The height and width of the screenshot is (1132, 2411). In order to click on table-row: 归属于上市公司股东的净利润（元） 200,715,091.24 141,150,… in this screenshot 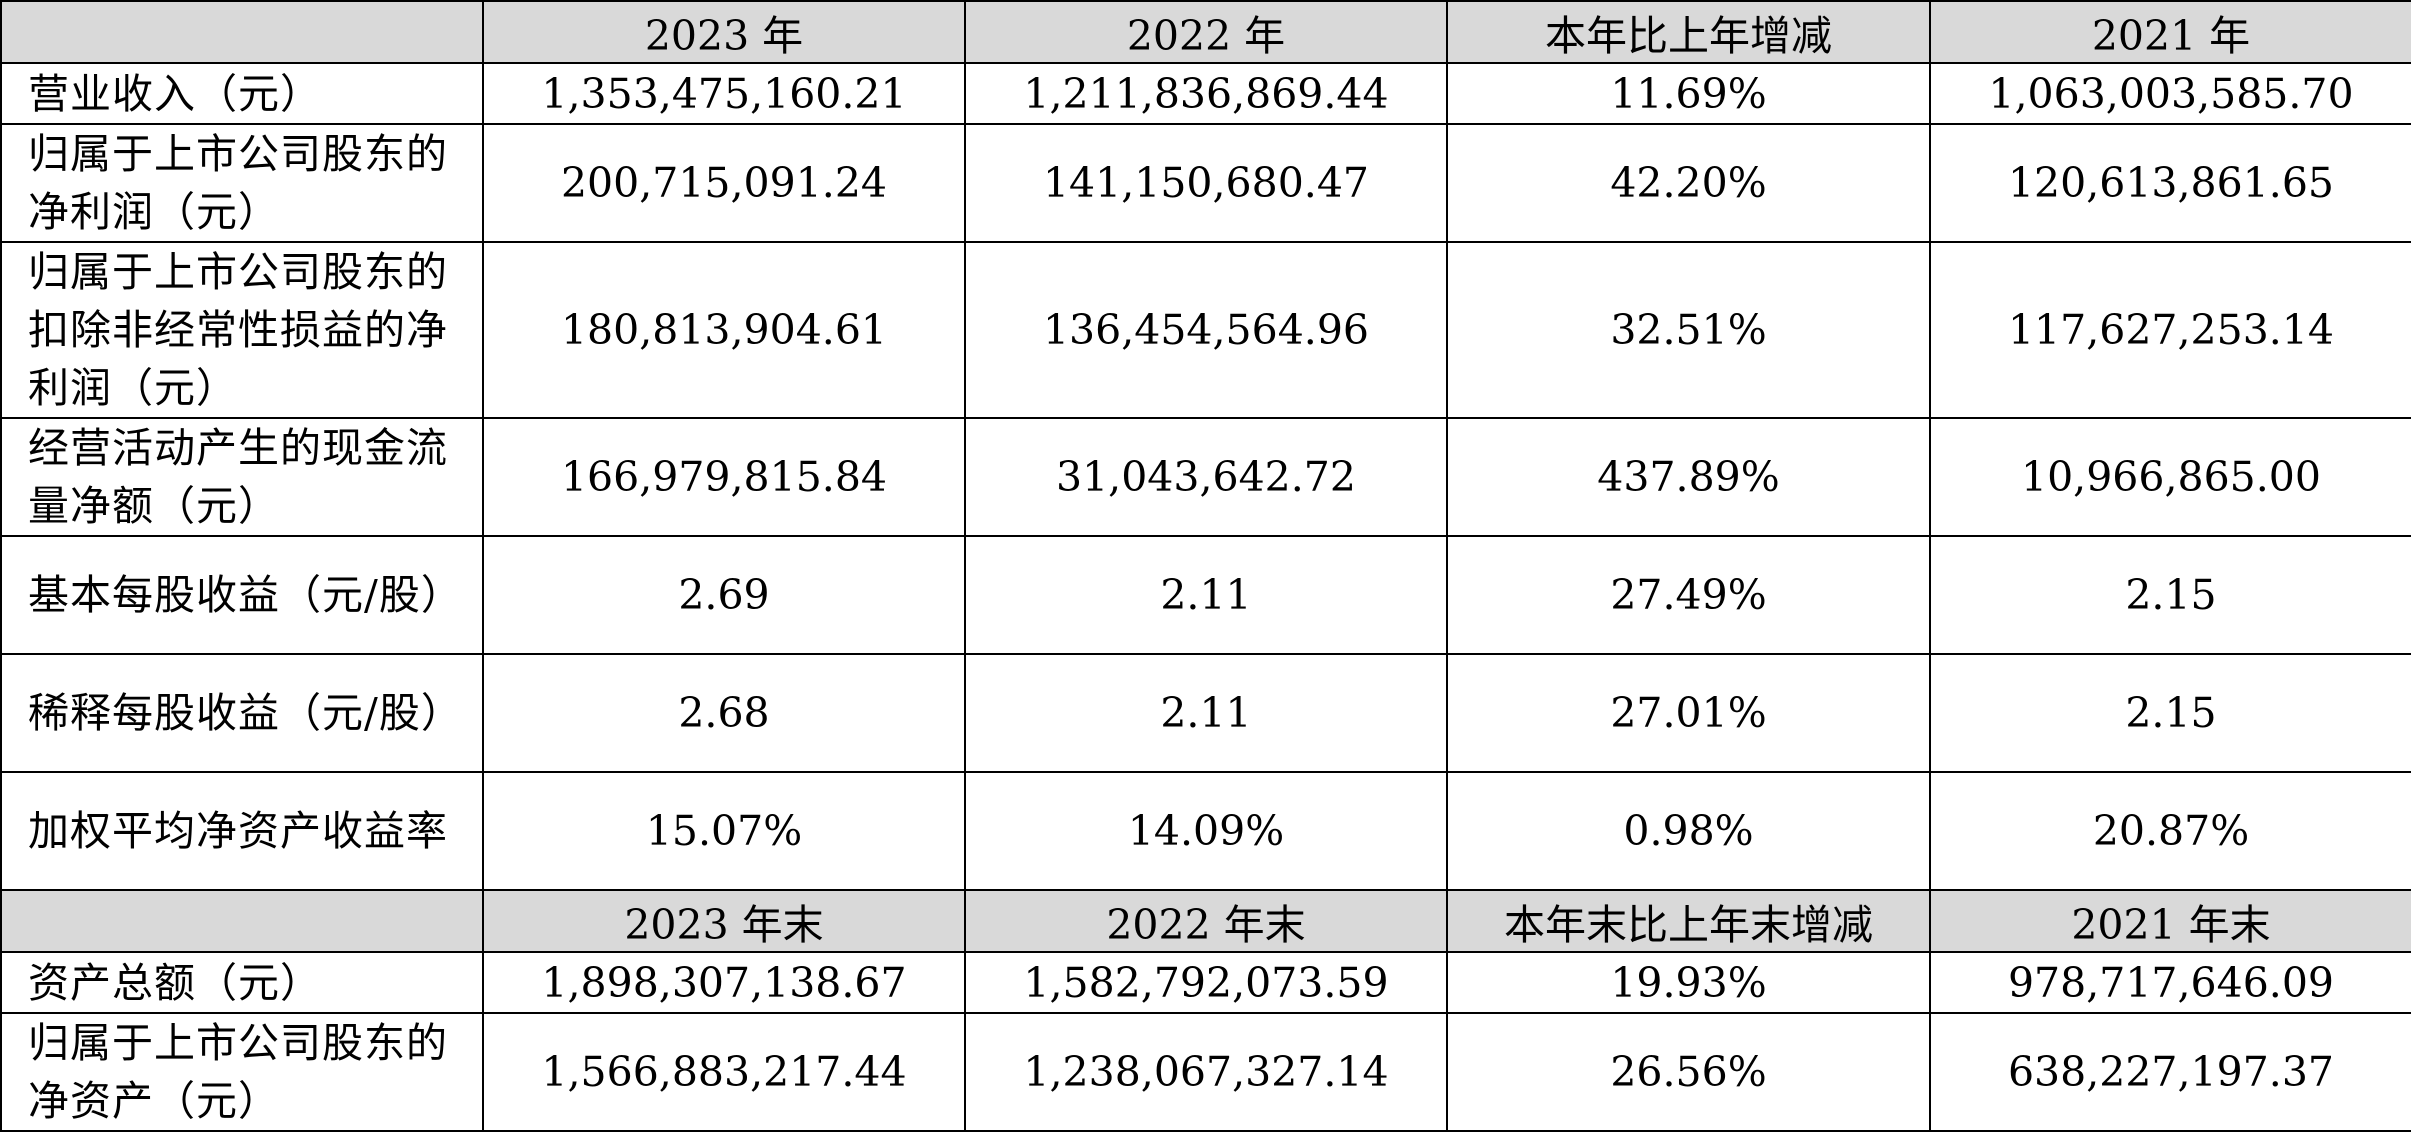, I will do `click(1205, 183)`.